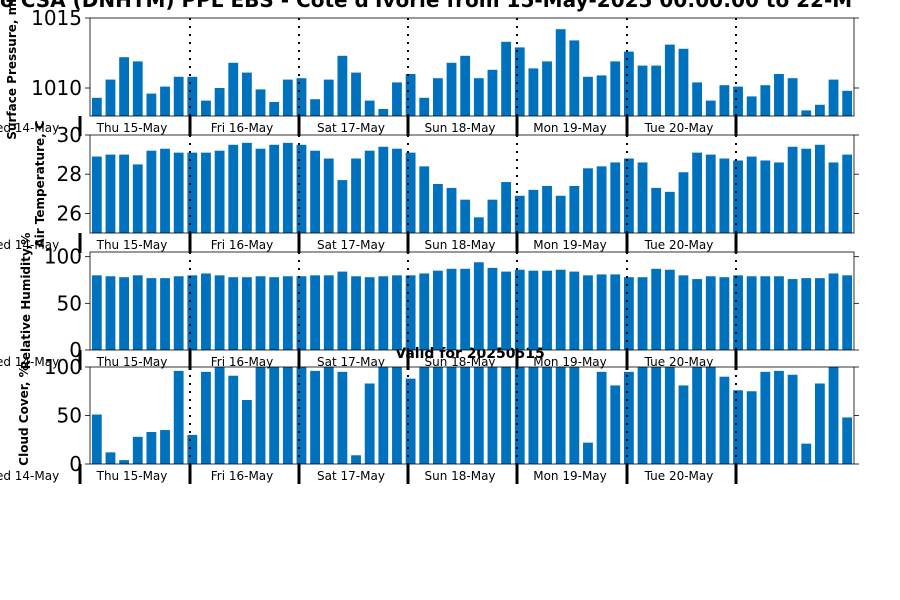 Image resolution: width=900 pixels, height=600 pixels. Describe the element at coordinates (570, 362) in the screenshot. I see `day-label: Mon 19-May` at that location.